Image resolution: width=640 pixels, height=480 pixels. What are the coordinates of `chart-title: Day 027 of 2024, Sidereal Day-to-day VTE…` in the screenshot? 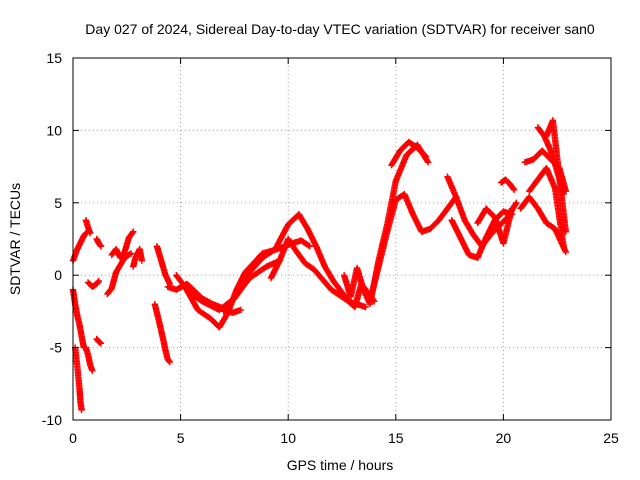 It's located at (340, 29).